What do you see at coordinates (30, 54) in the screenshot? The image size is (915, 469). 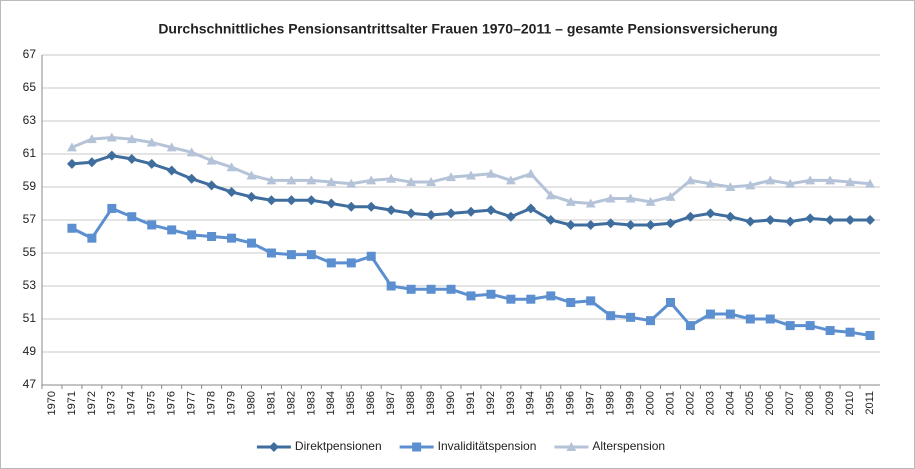 I see `y-tick-label: 67` at bounding box center [30, 54].